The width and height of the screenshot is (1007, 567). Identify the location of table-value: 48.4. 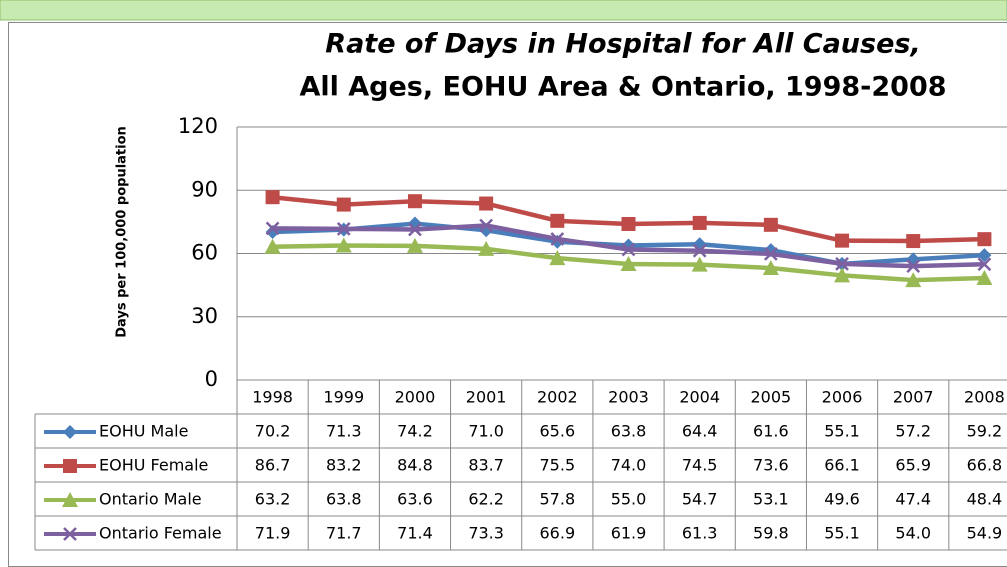
(985, 499).